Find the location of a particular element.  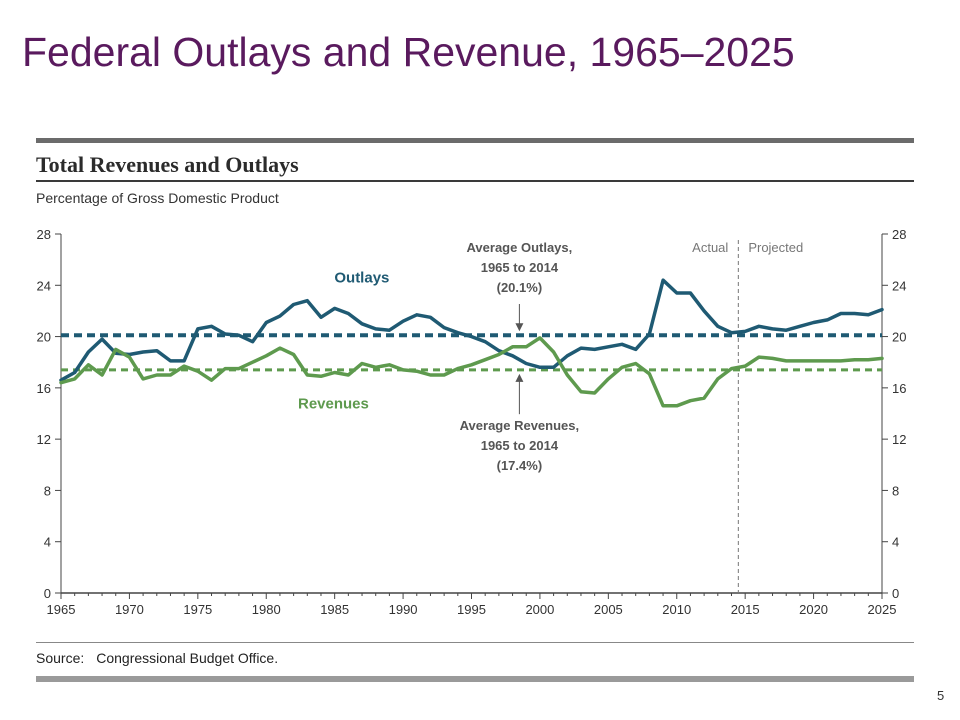

x-tick-label: 1990 is located at coordinates (403, 609).